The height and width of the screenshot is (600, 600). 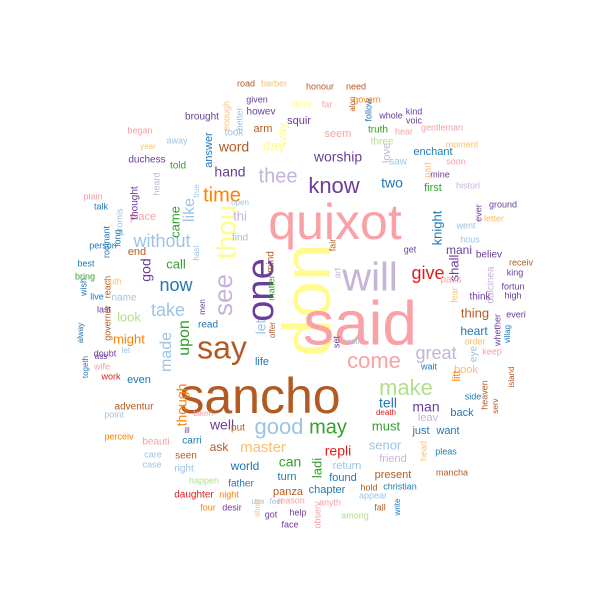 What do you see at coordinates (406, 387) in the screenshot?
I see `cloud-word-make: make` at bounding box center [406, 387].